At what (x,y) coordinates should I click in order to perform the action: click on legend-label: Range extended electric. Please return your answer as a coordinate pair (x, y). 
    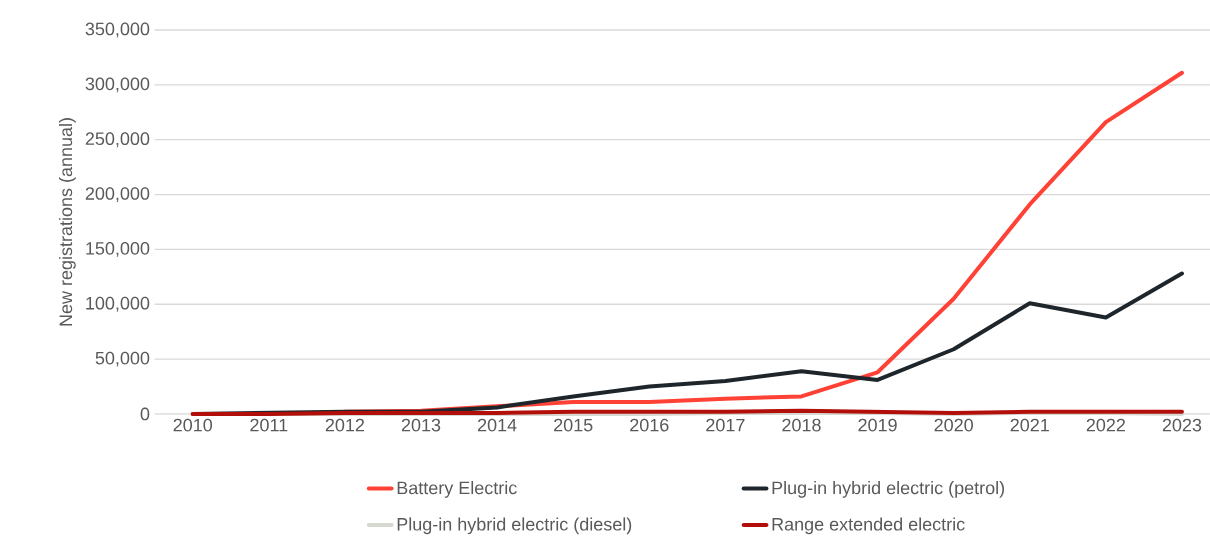
    Looking at the image, I should click on (868, 526).